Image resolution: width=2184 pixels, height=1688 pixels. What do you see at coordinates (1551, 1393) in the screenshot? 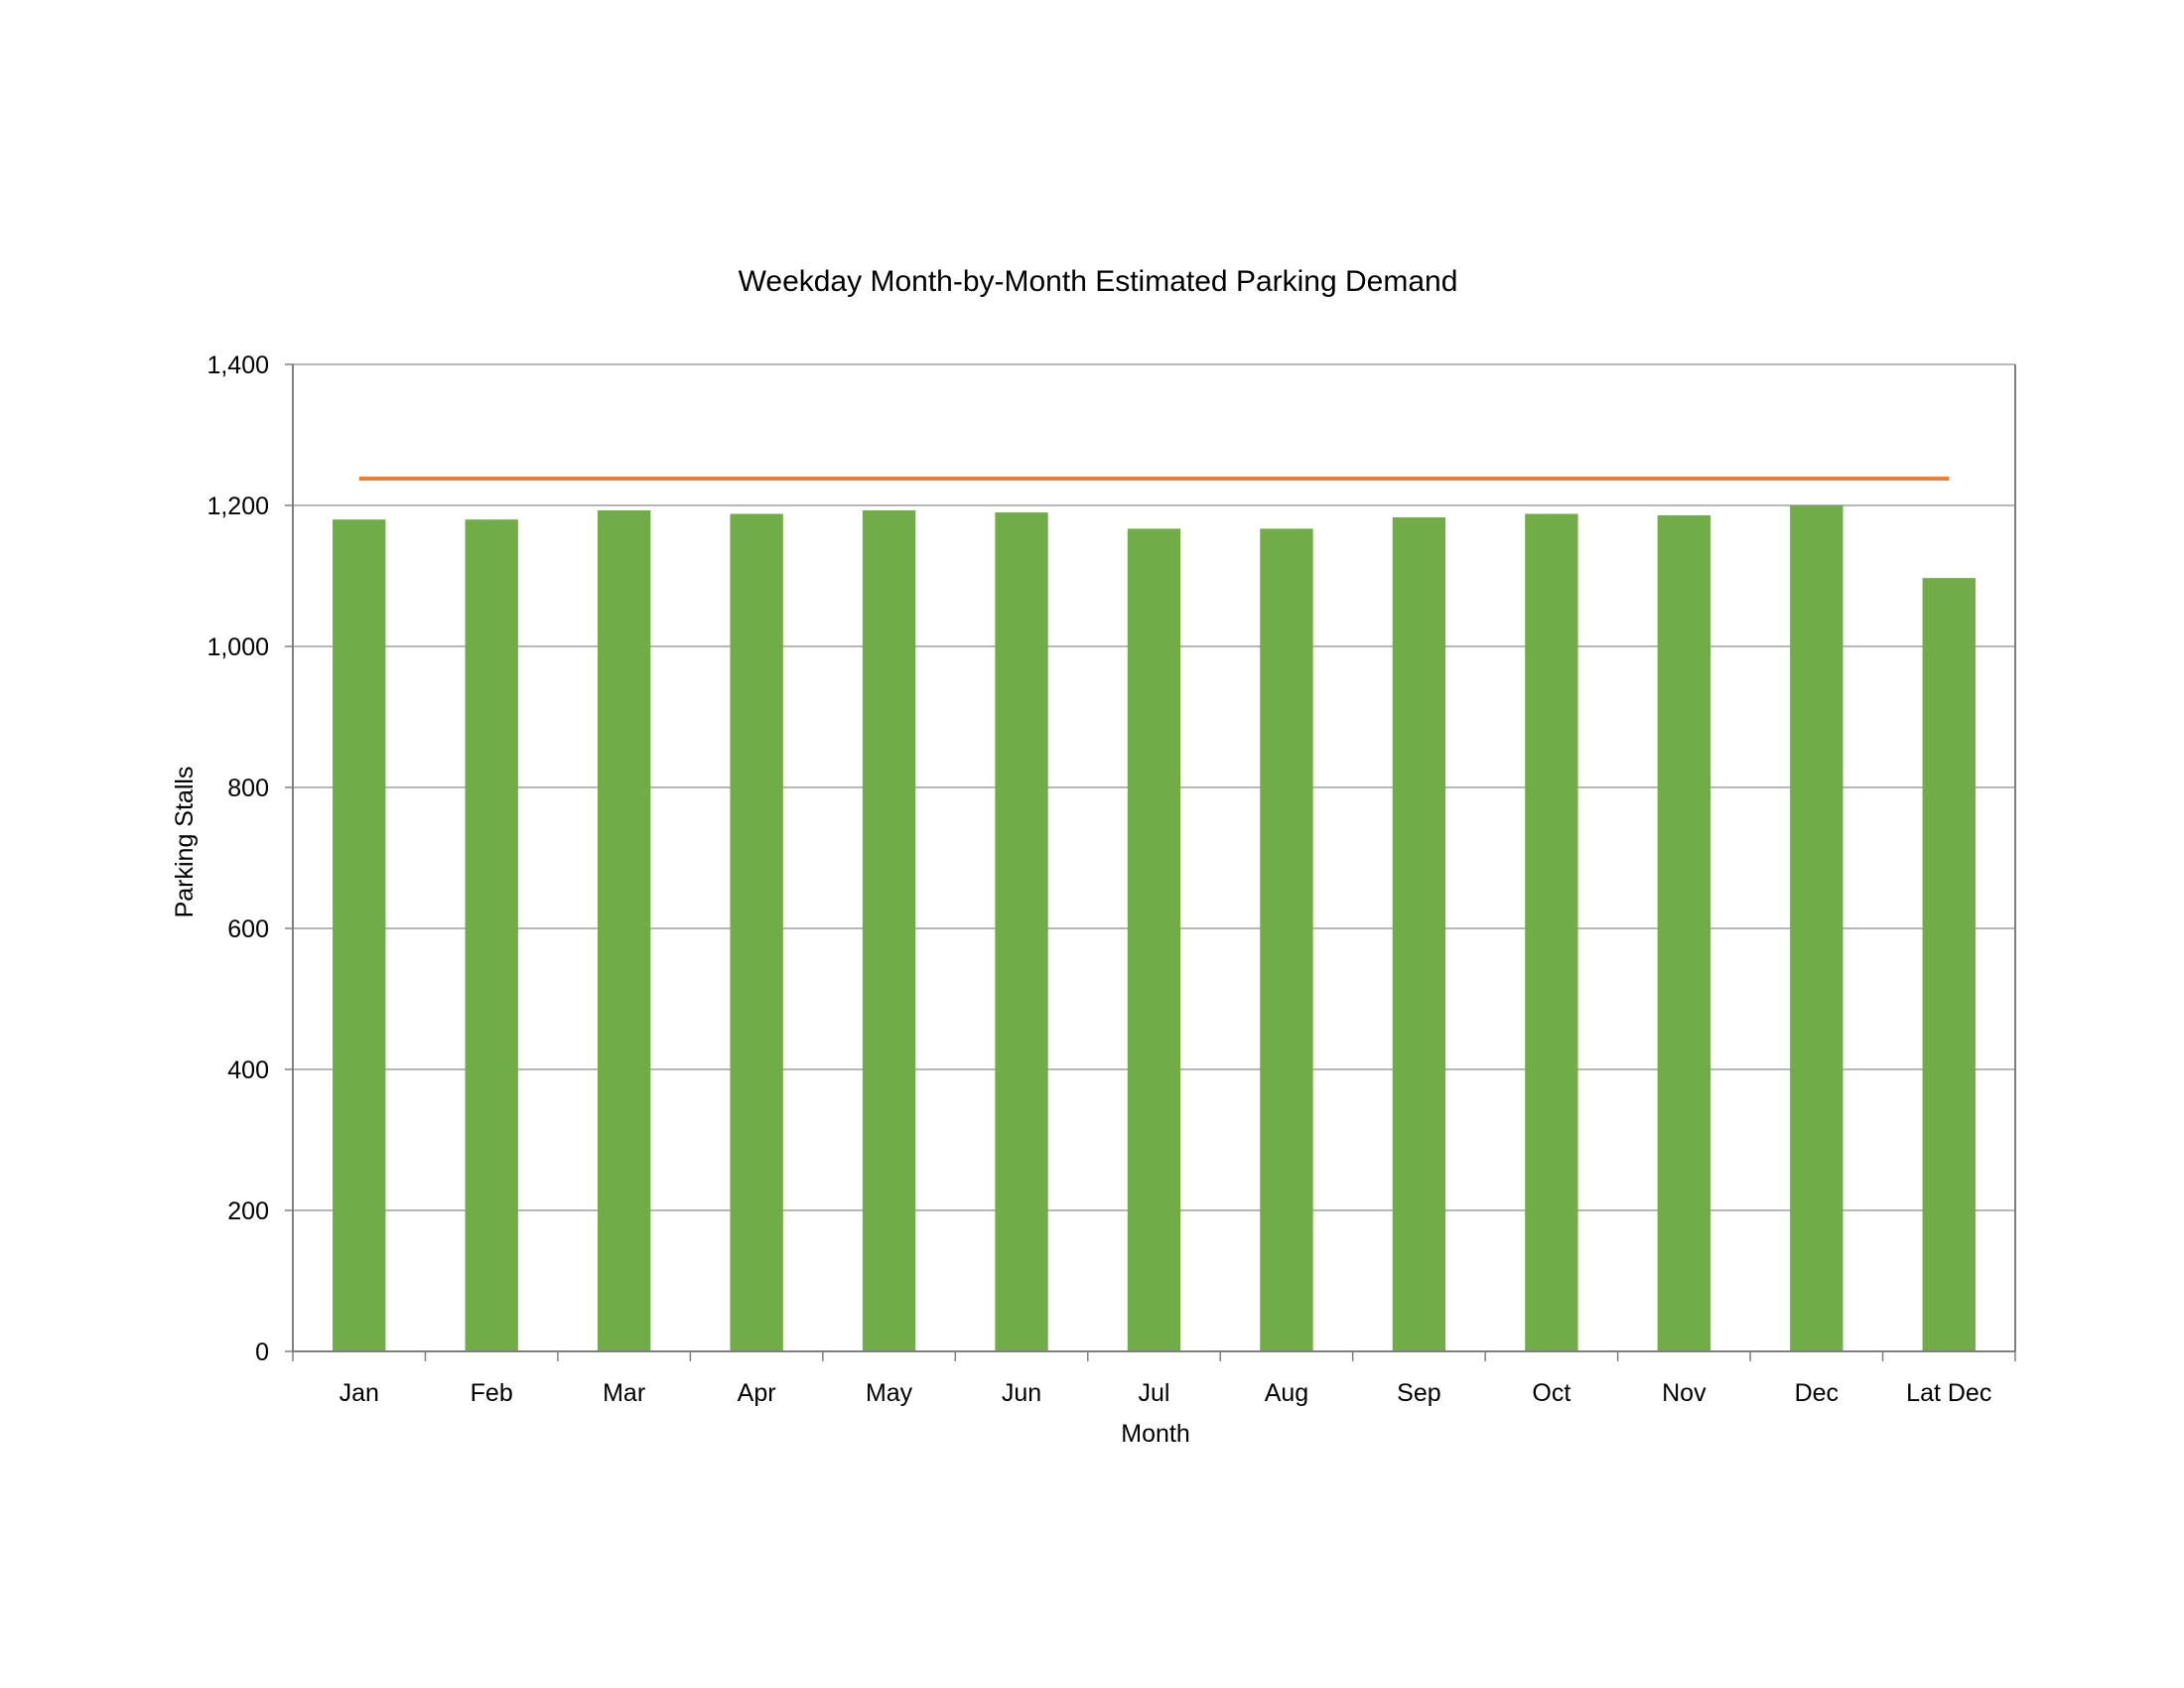
I see `x-tick-label: Oct` at bounding box center [1551, 1393].